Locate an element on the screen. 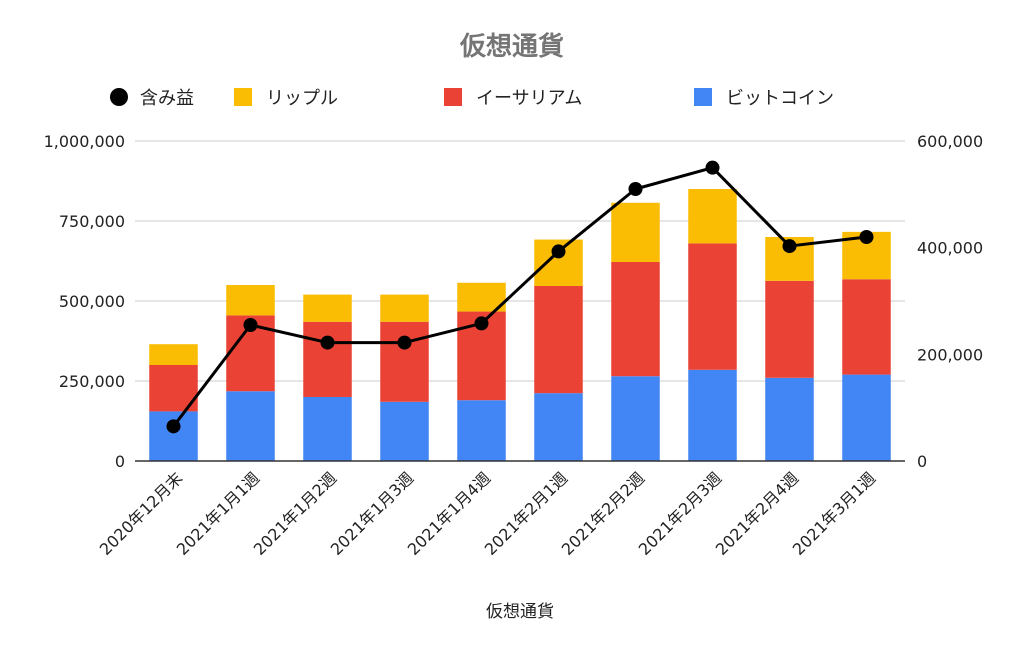 This screenshot has width=1024, height=655. chart-title: 仮想通貨 is located at coordinates (511, 46).